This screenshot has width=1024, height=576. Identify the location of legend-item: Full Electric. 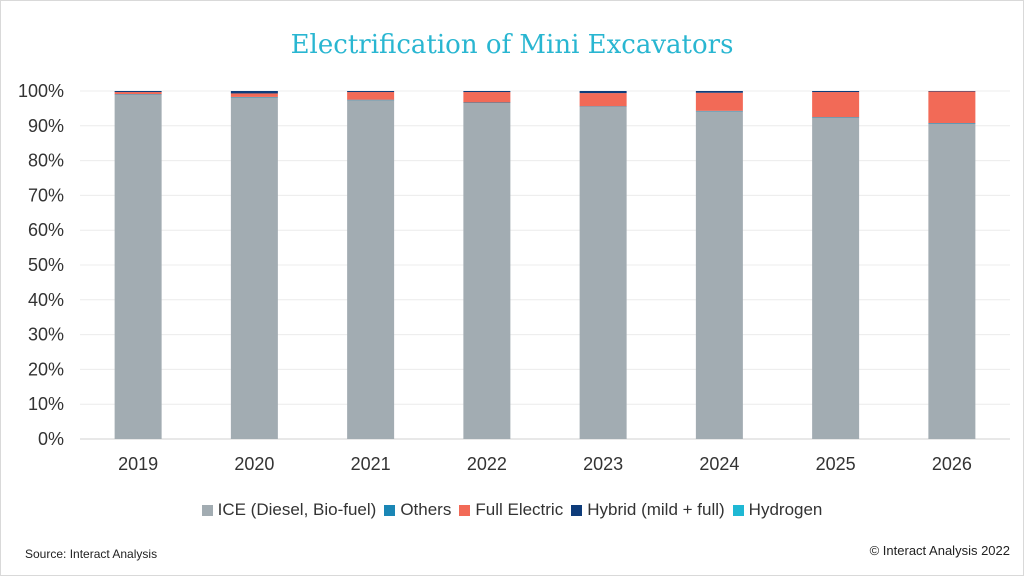
(511, 510).